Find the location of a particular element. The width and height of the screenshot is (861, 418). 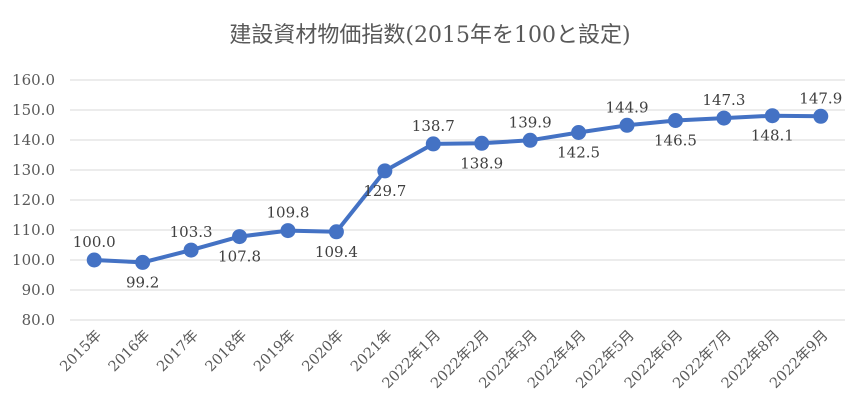

chart-title: 建設資材物価指数(2015年を100と設定) is located at coordinates (429, 35).